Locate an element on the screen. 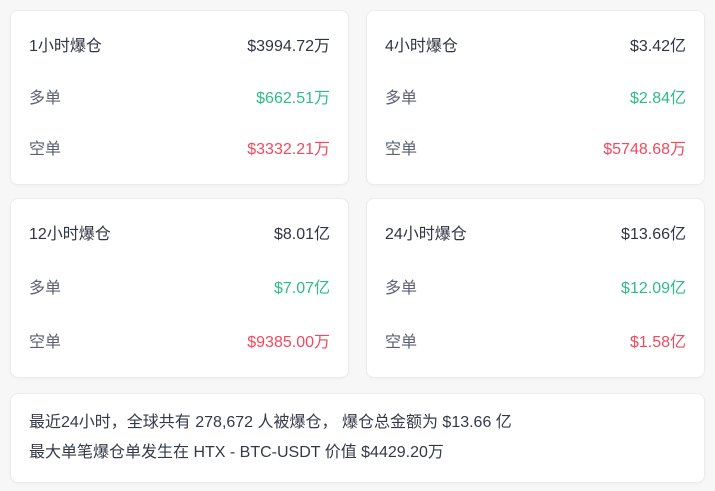 This screenshot has height=491, width=715. total-liquidation-value: $13.66亿 is located at coordinates (653, 234).